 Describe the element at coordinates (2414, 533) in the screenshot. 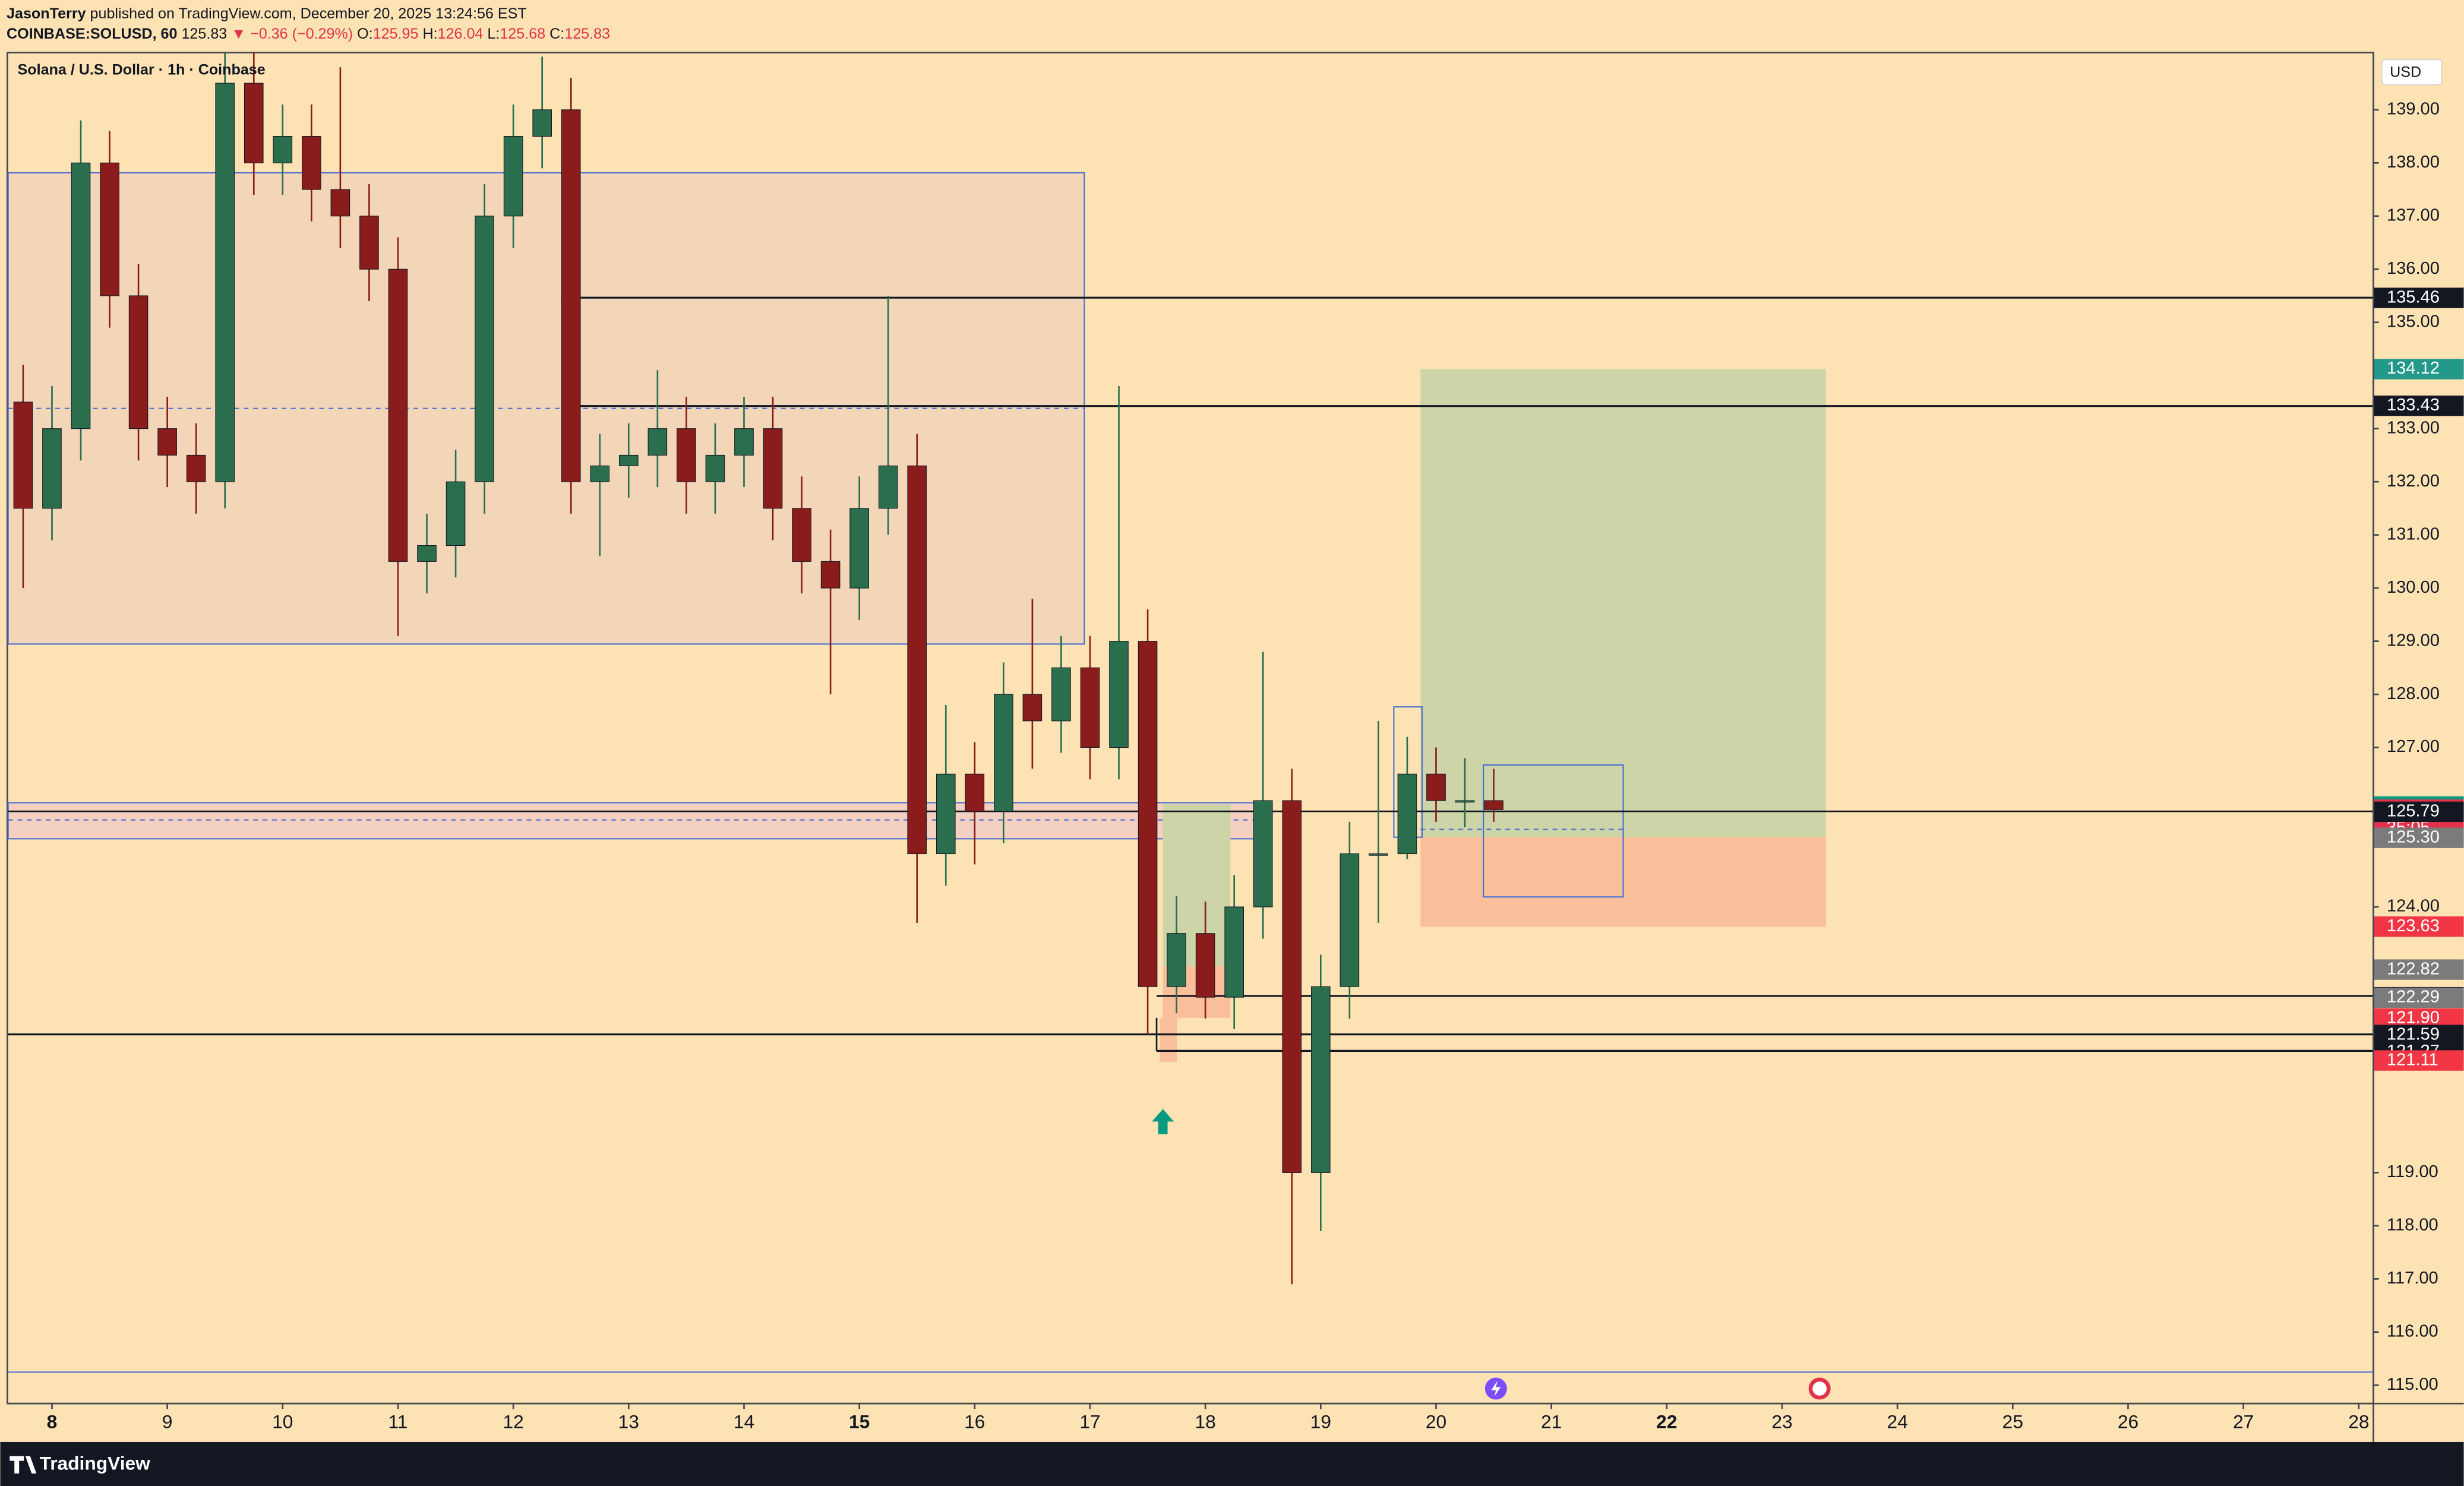

I see `y-tick-label: 131.00` at that location.